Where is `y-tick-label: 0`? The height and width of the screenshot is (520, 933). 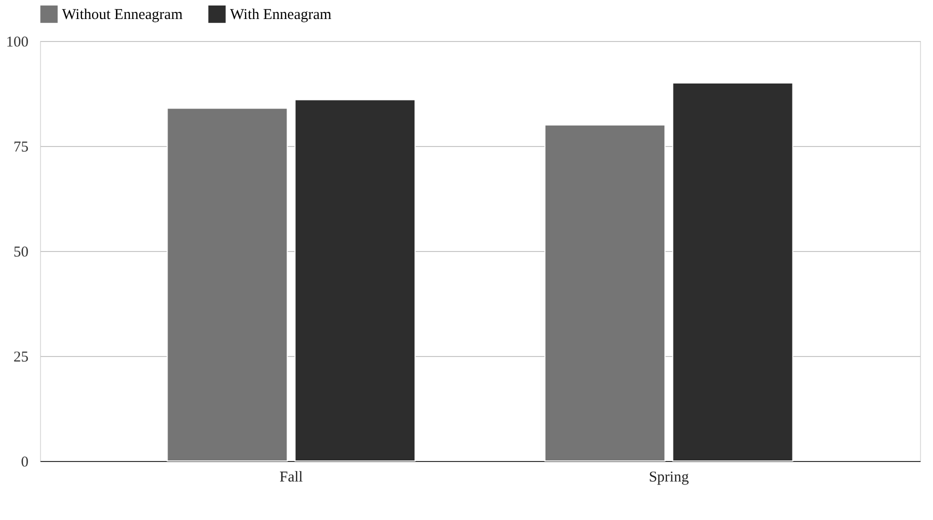
y-tick-label: 0 is located at coordinates (24, 462).